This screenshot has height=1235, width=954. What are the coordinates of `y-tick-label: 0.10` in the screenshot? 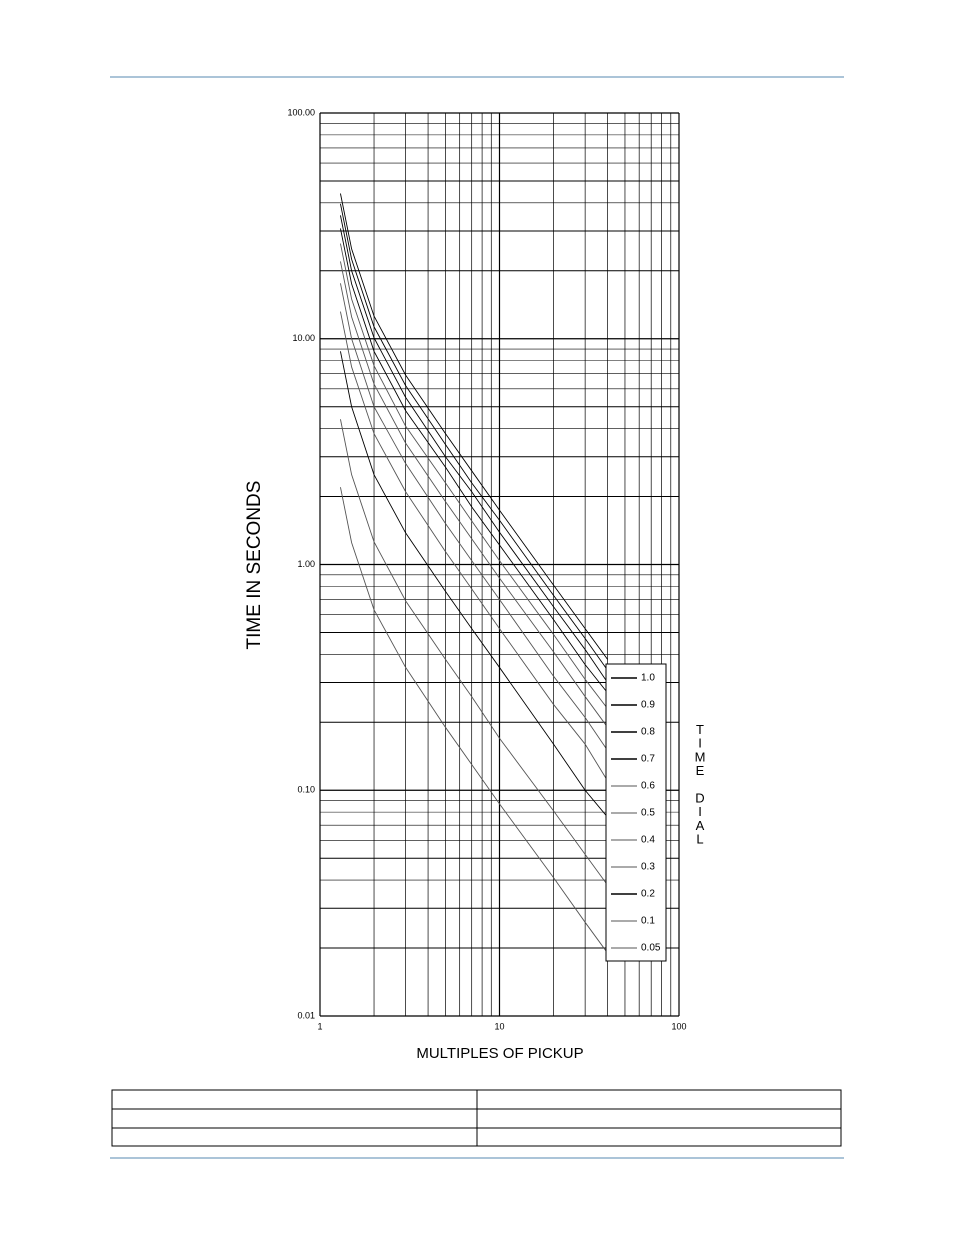 It's located at (306, 790).